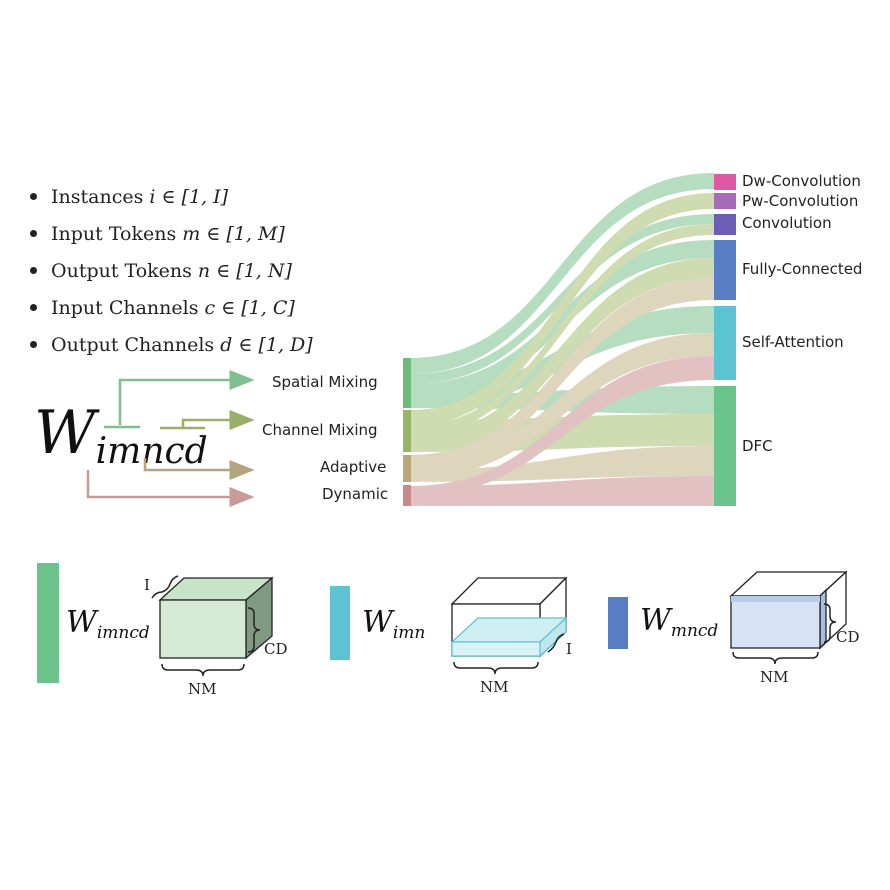 The image size is (890, 890). I want to click on bullet-label: Output Tokens, so click(121, 270).